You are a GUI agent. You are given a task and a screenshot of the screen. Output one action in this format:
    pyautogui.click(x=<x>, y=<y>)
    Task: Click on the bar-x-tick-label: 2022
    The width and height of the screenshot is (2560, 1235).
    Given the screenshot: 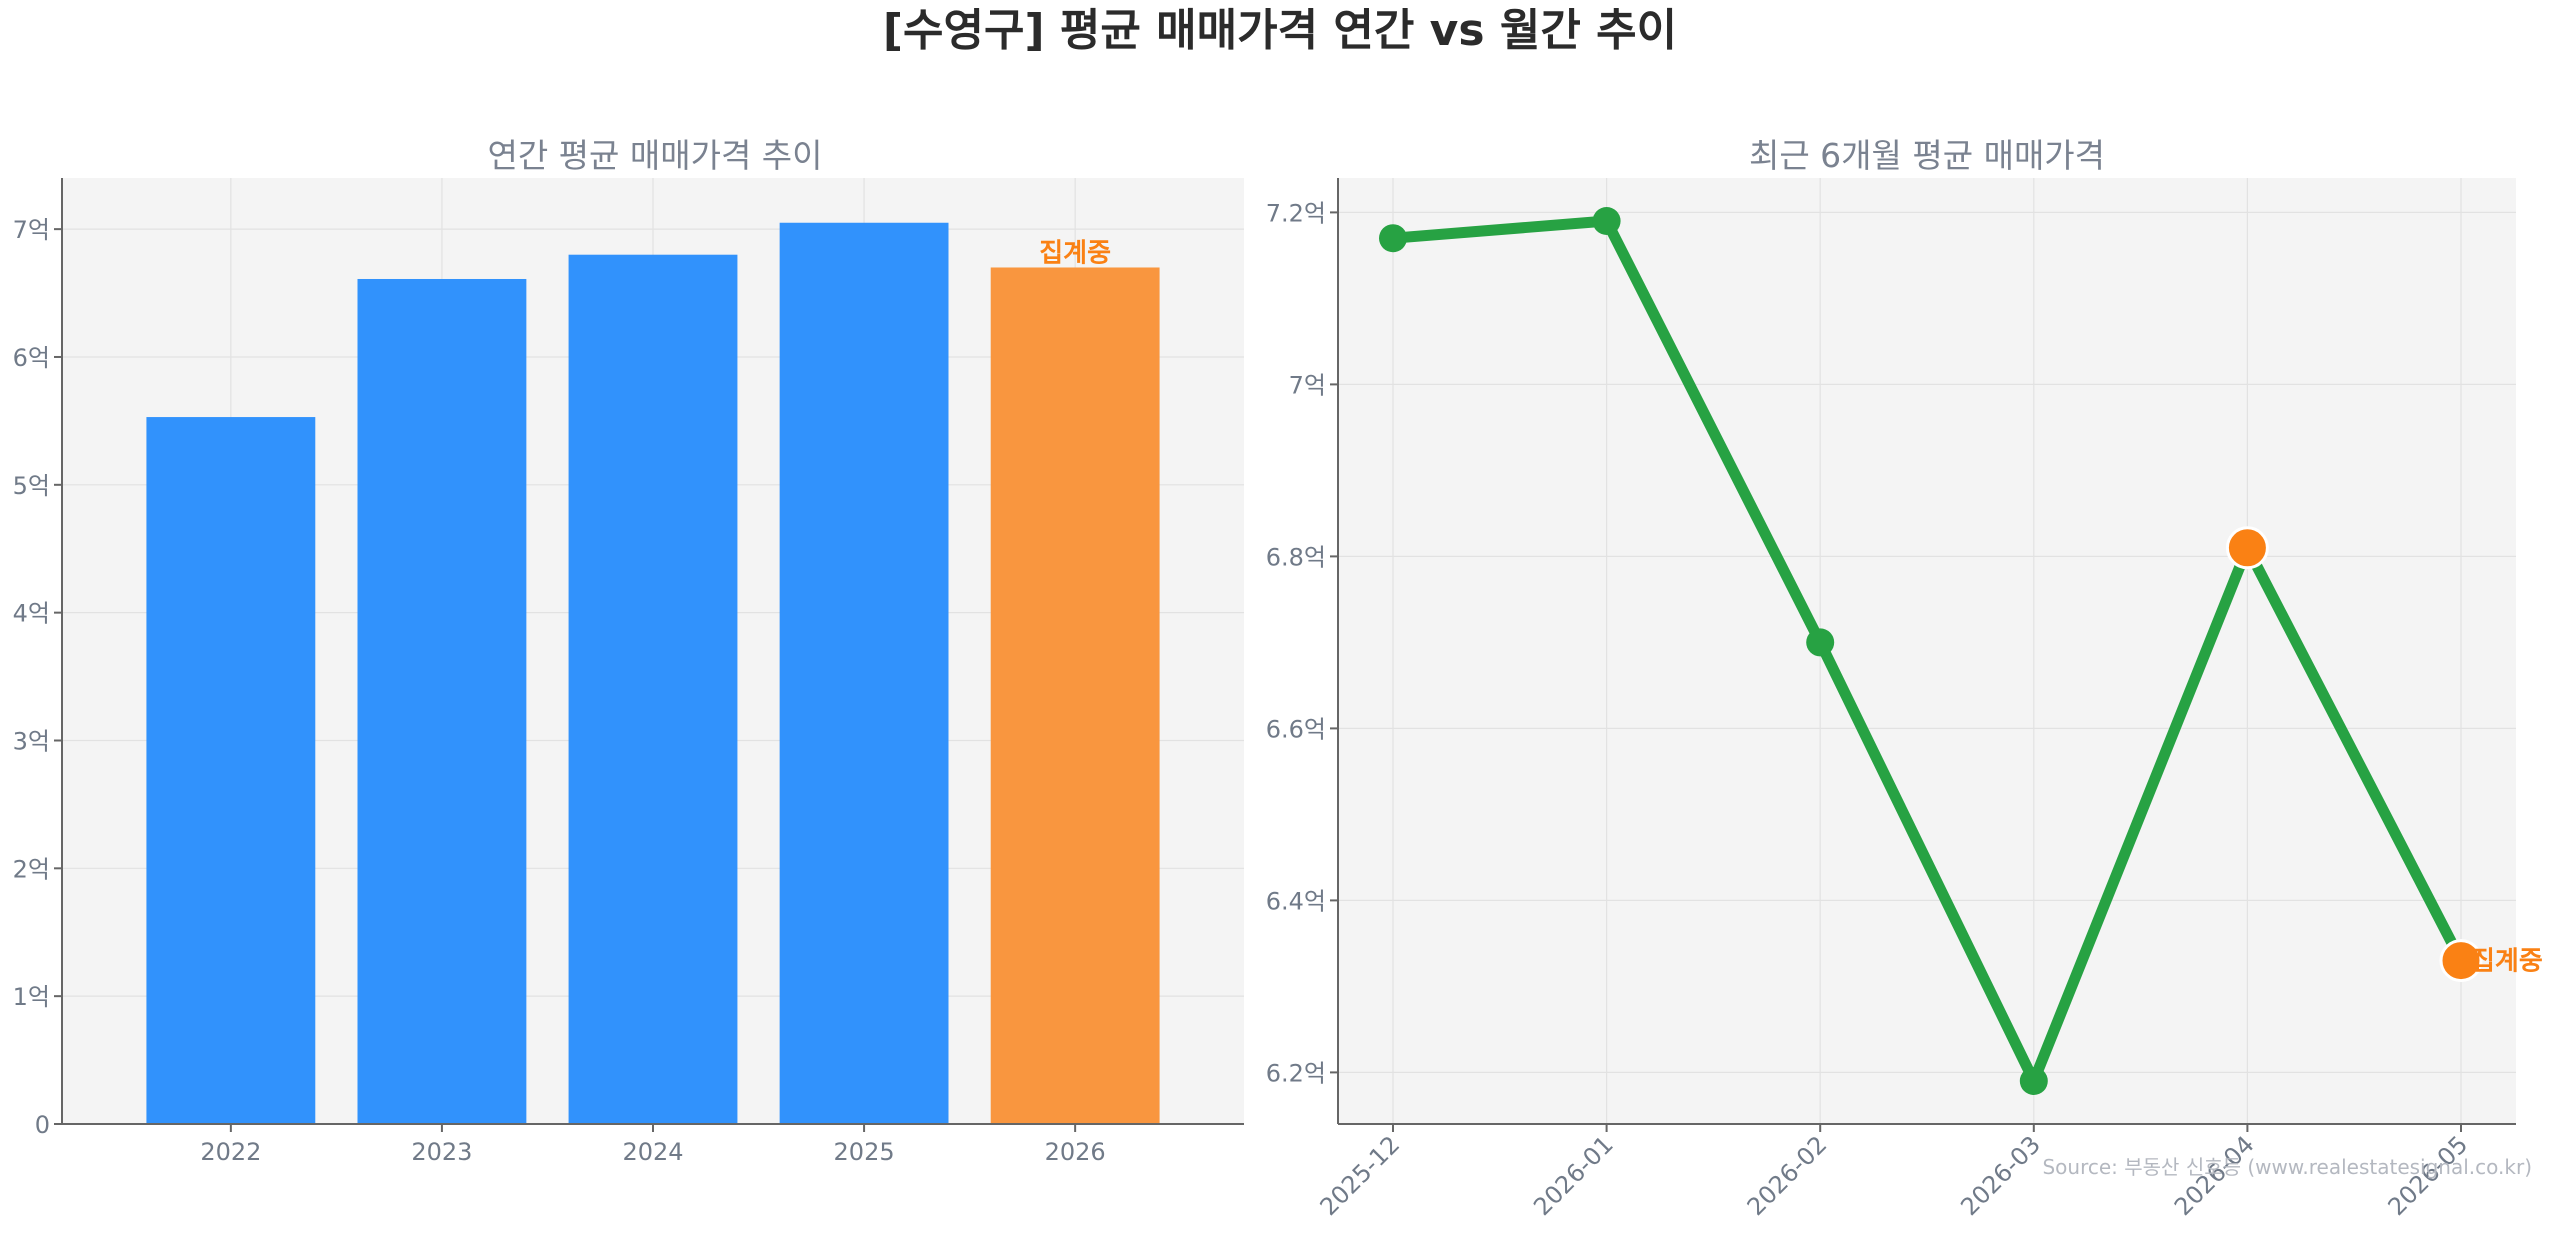 What is the action you would take?
    pyautogui.click(x=230, y=1152)
    